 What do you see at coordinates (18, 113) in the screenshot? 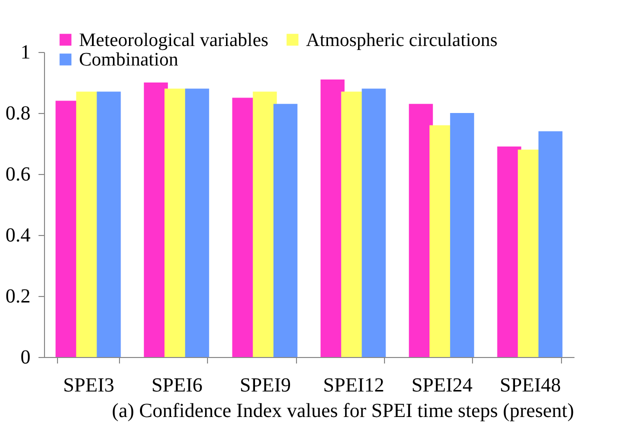
I see `y-tick-label: 0.8` at bounding box center [18, 113].